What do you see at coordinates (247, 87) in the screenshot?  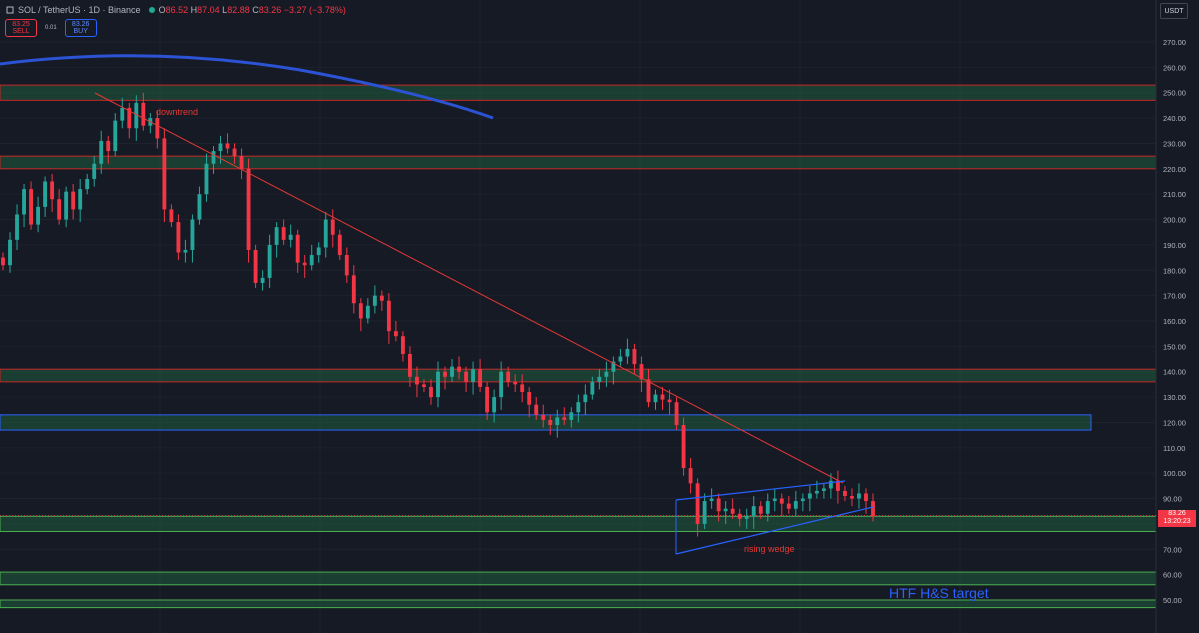 I see `ma-curve` at bounding box center [247, 87].